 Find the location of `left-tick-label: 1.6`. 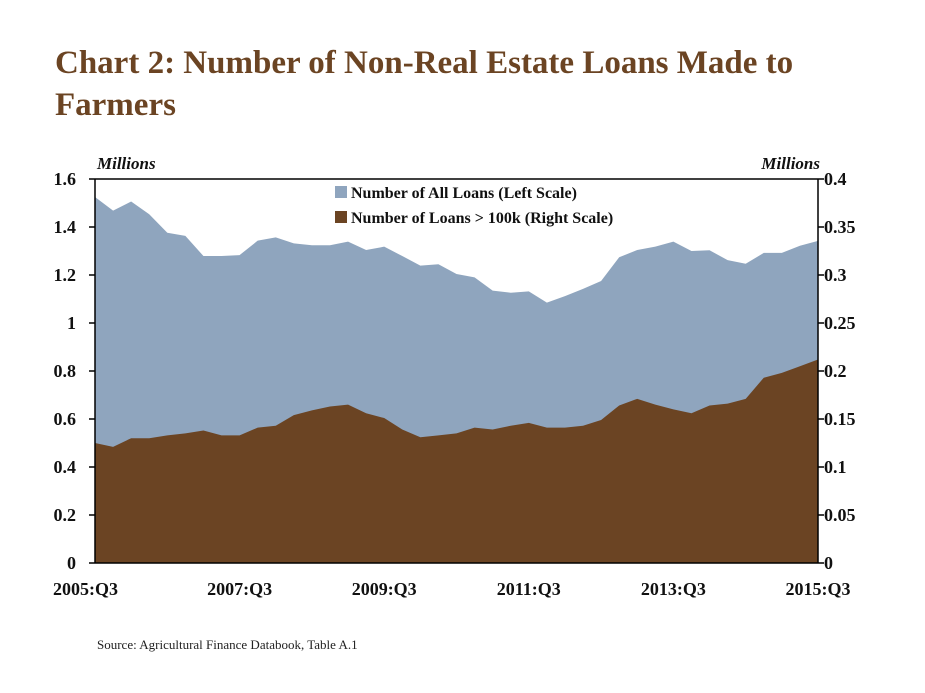

left-tick-label: 1.6 is located at coordinates (65, 179).